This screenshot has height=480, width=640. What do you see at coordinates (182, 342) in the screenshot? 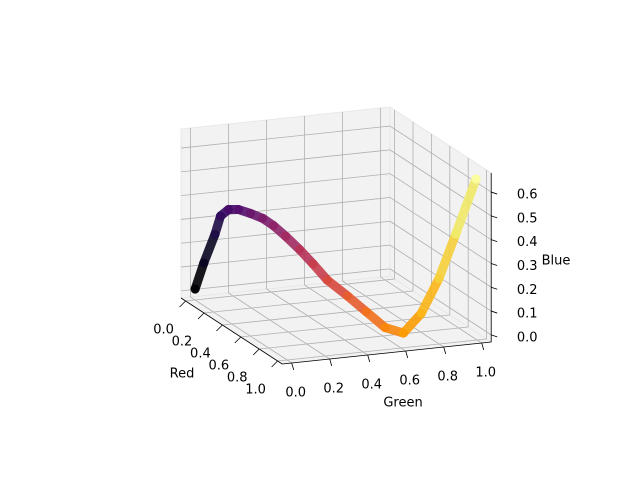
I see `x-tick-label: 0.2` at bounding box center [182, 342].